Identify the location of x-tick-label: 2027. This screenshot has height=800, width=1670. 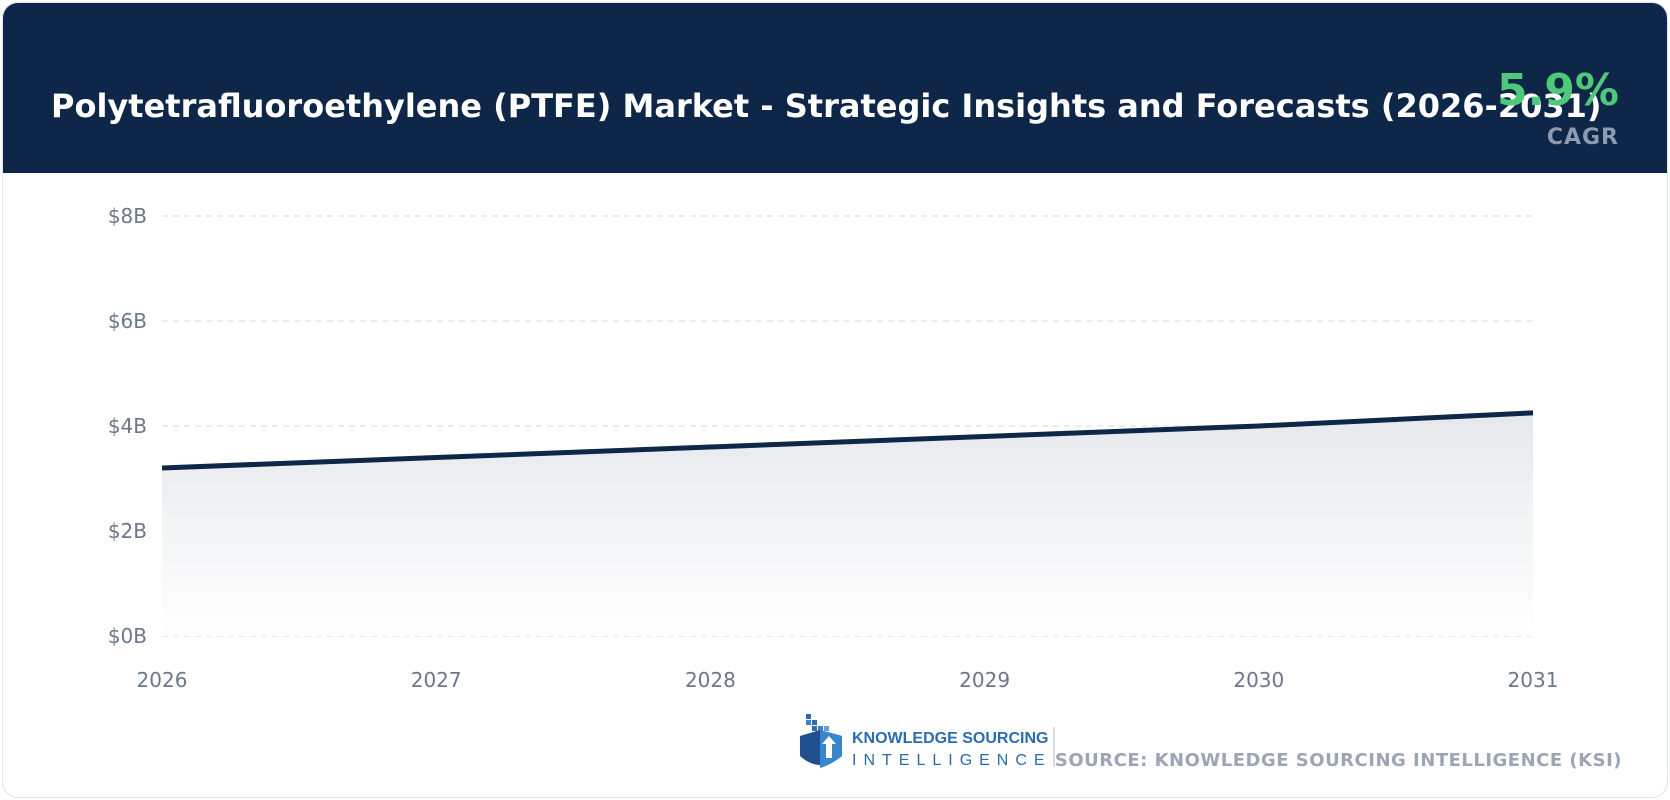
(436, 680).